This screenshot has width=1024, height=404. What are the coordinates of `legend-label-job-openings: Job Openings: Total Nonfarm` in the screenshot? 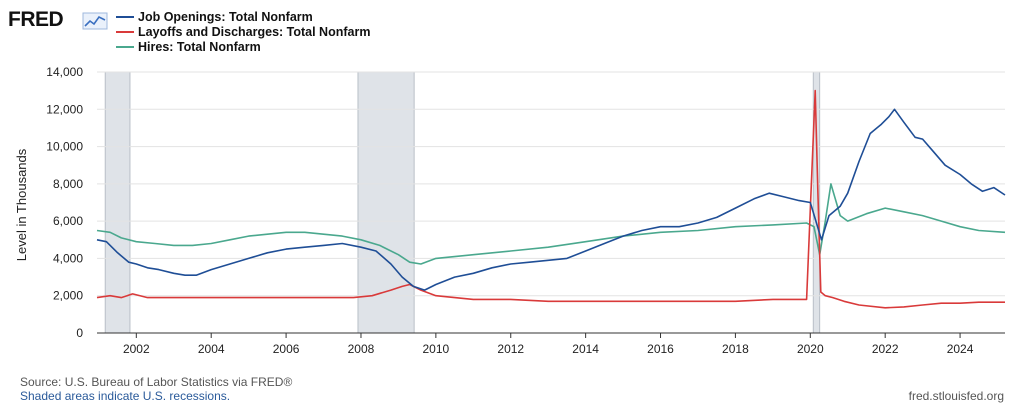 It's located at (225, 17).